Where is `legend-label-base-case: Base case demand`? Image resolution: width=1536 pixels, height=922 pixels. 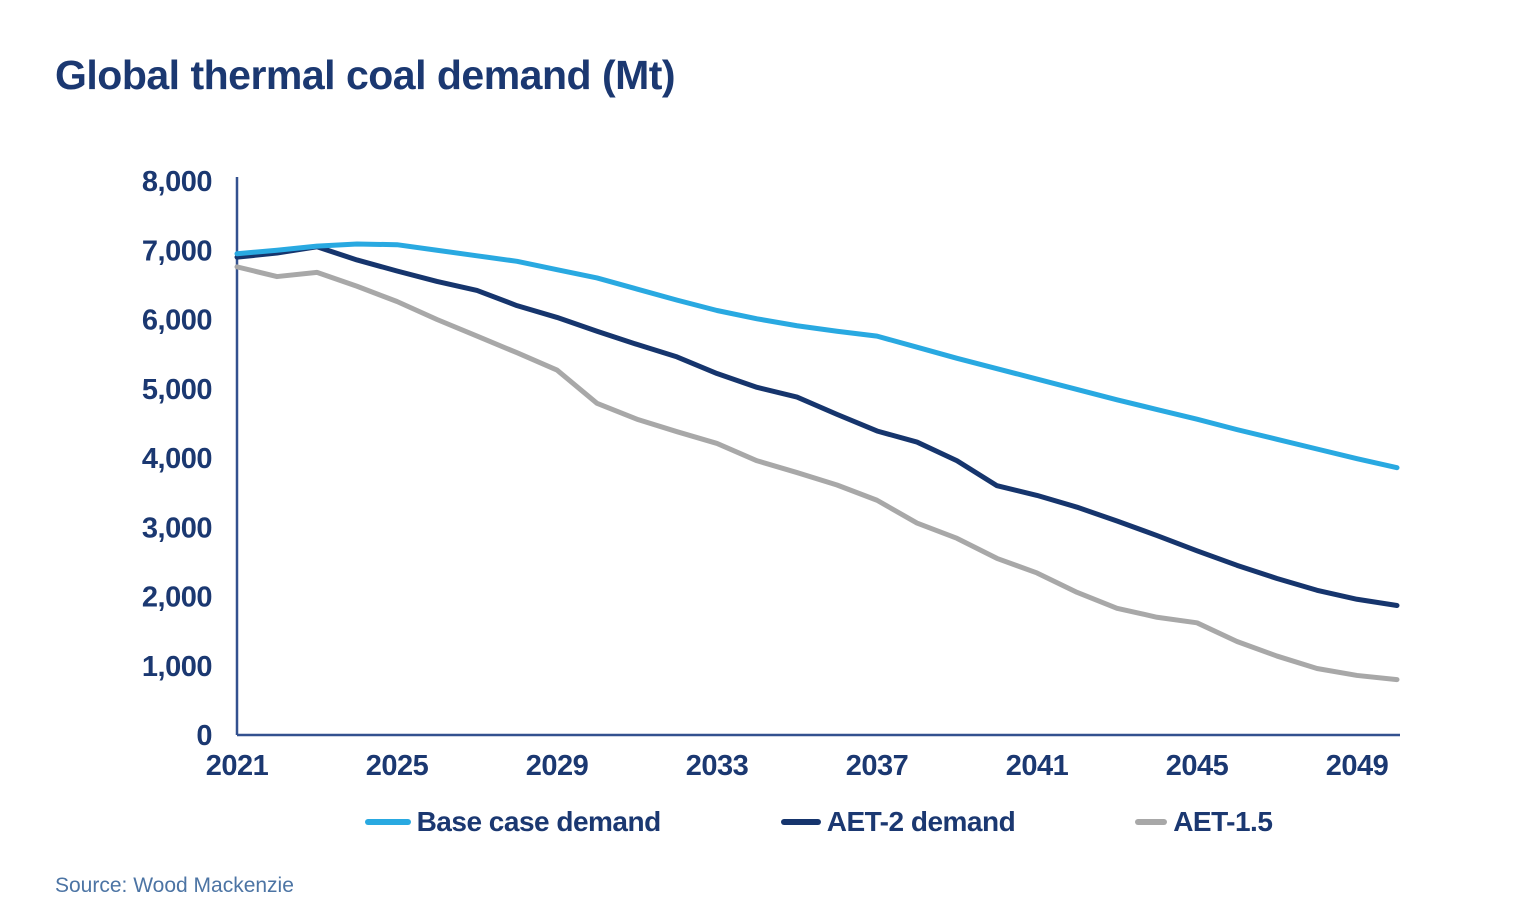 legend-label-base-case: Base case demand is located at coordinates (539, 821).